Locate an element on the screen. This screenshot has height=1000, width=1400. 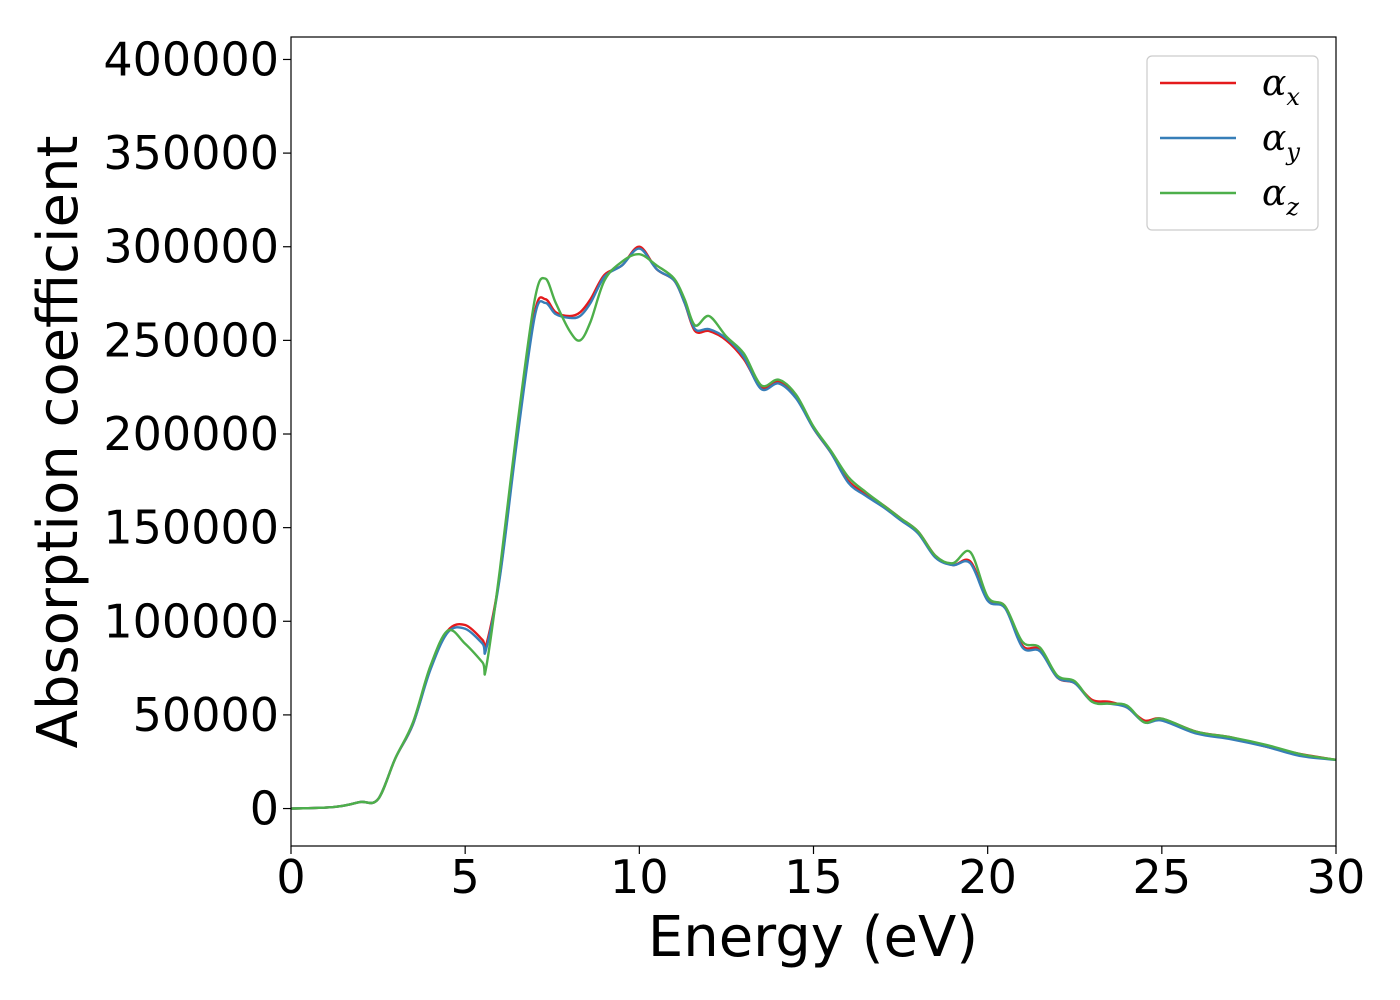
y-tick-label: 150000 is located at coordinates (191, 528).